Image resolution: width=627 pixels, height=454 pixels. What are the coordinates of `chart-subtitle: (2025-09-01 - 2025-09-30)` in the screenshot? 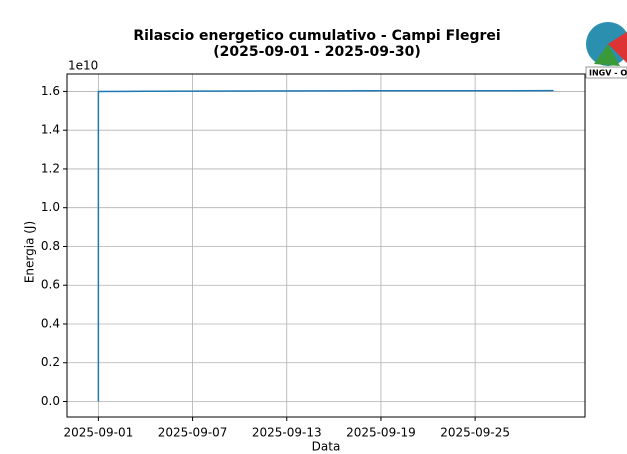 It's located at (316, 52).